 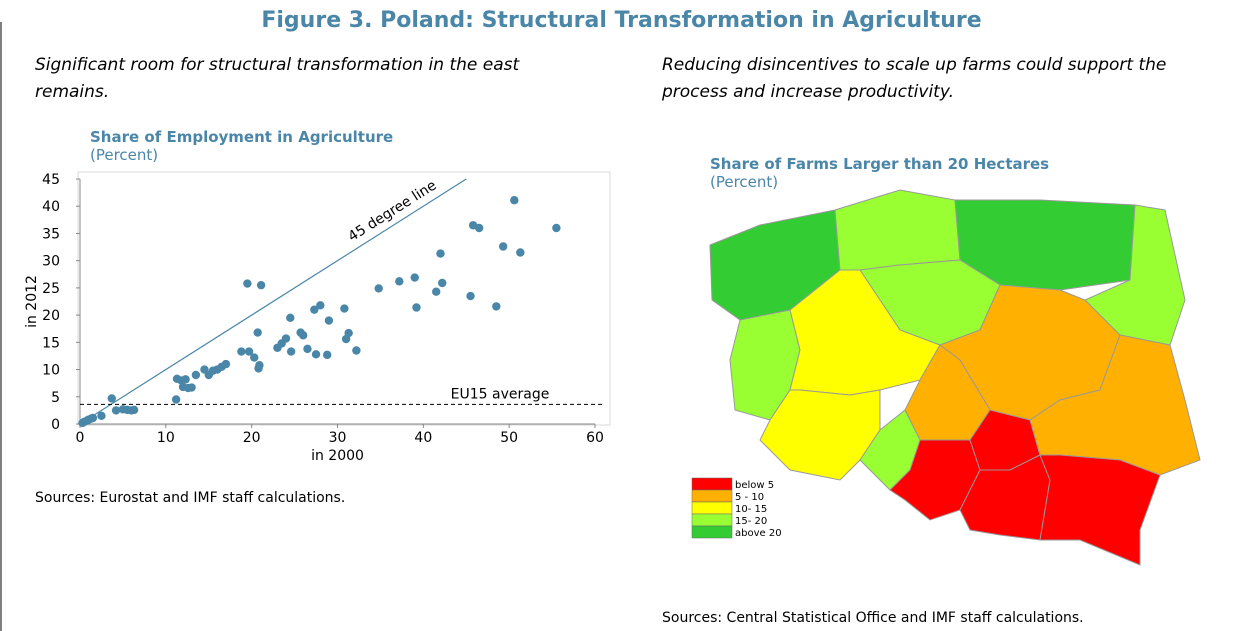 What do you see at coordinates (51, 234) in the screenshot?
I see `y-tick-label: 35` at bounding box center [51, 234].